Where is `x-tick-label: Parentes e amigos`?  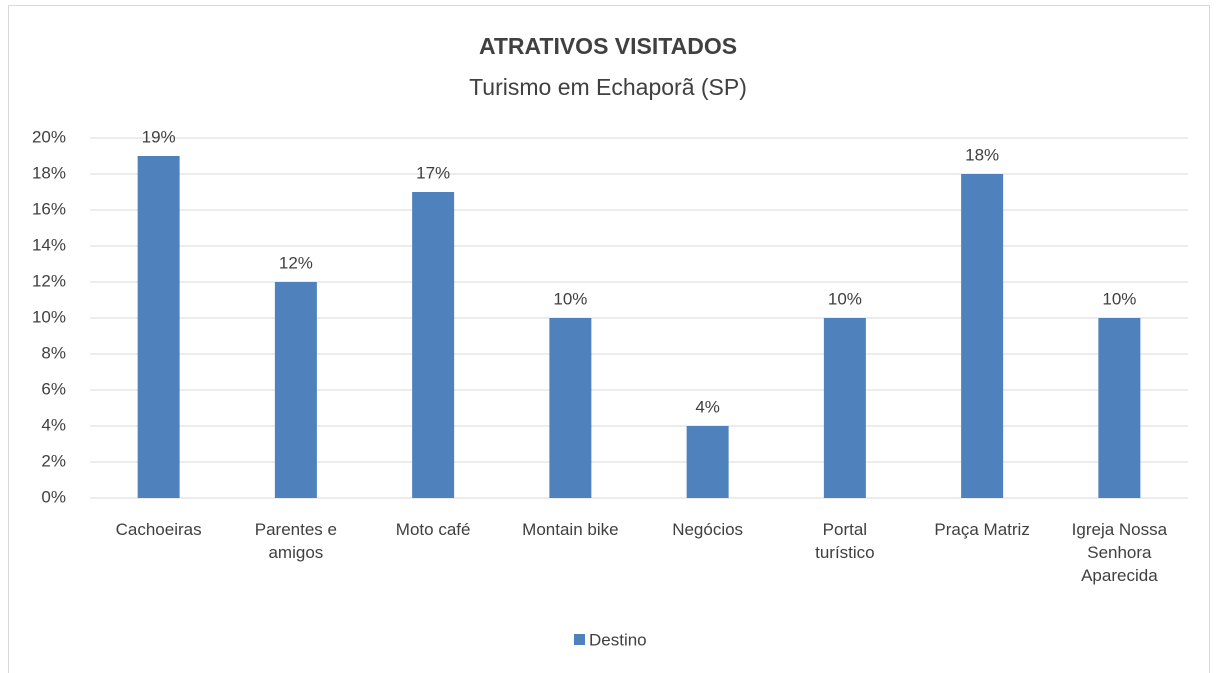 x-tick-label: Parentes e amigos is located at coordinates (295, 541).